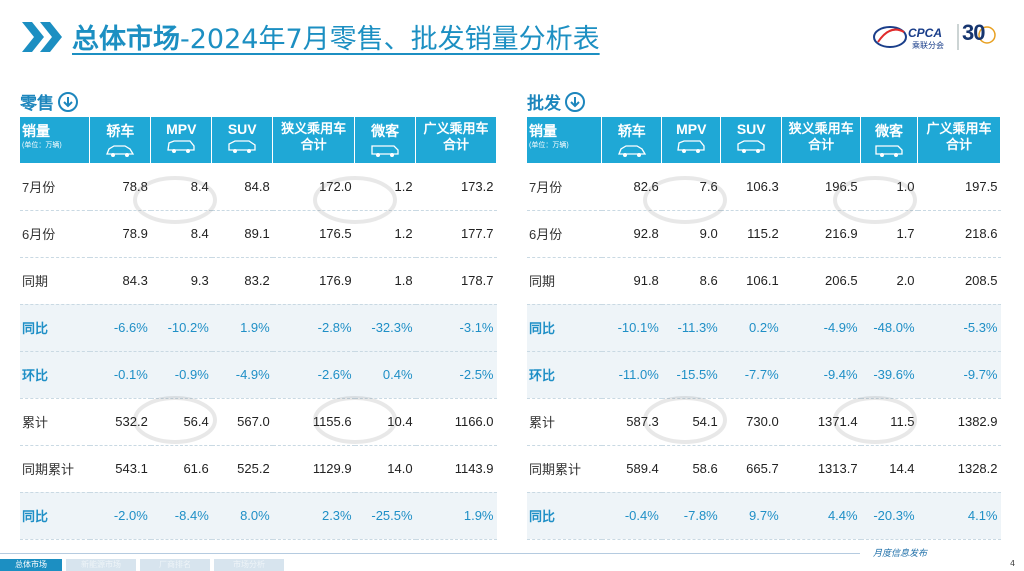  Describe the element at coordinates (751, 234) in the screenshot. I see `table-cell: 115.2` at that location.